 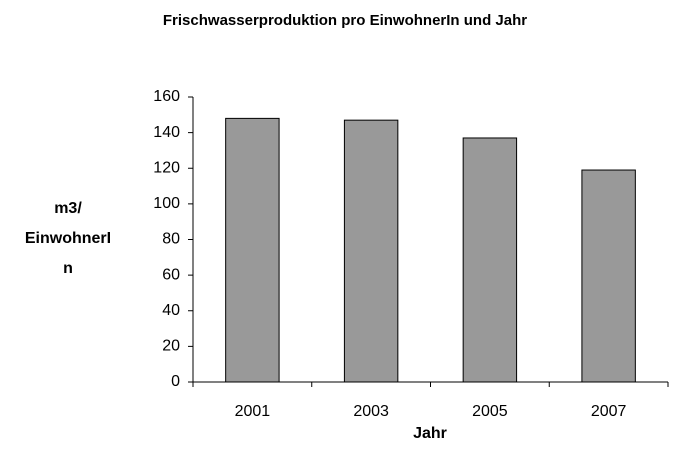 I want to click on x-tick-label: 2005, so click(x=490, y=411).